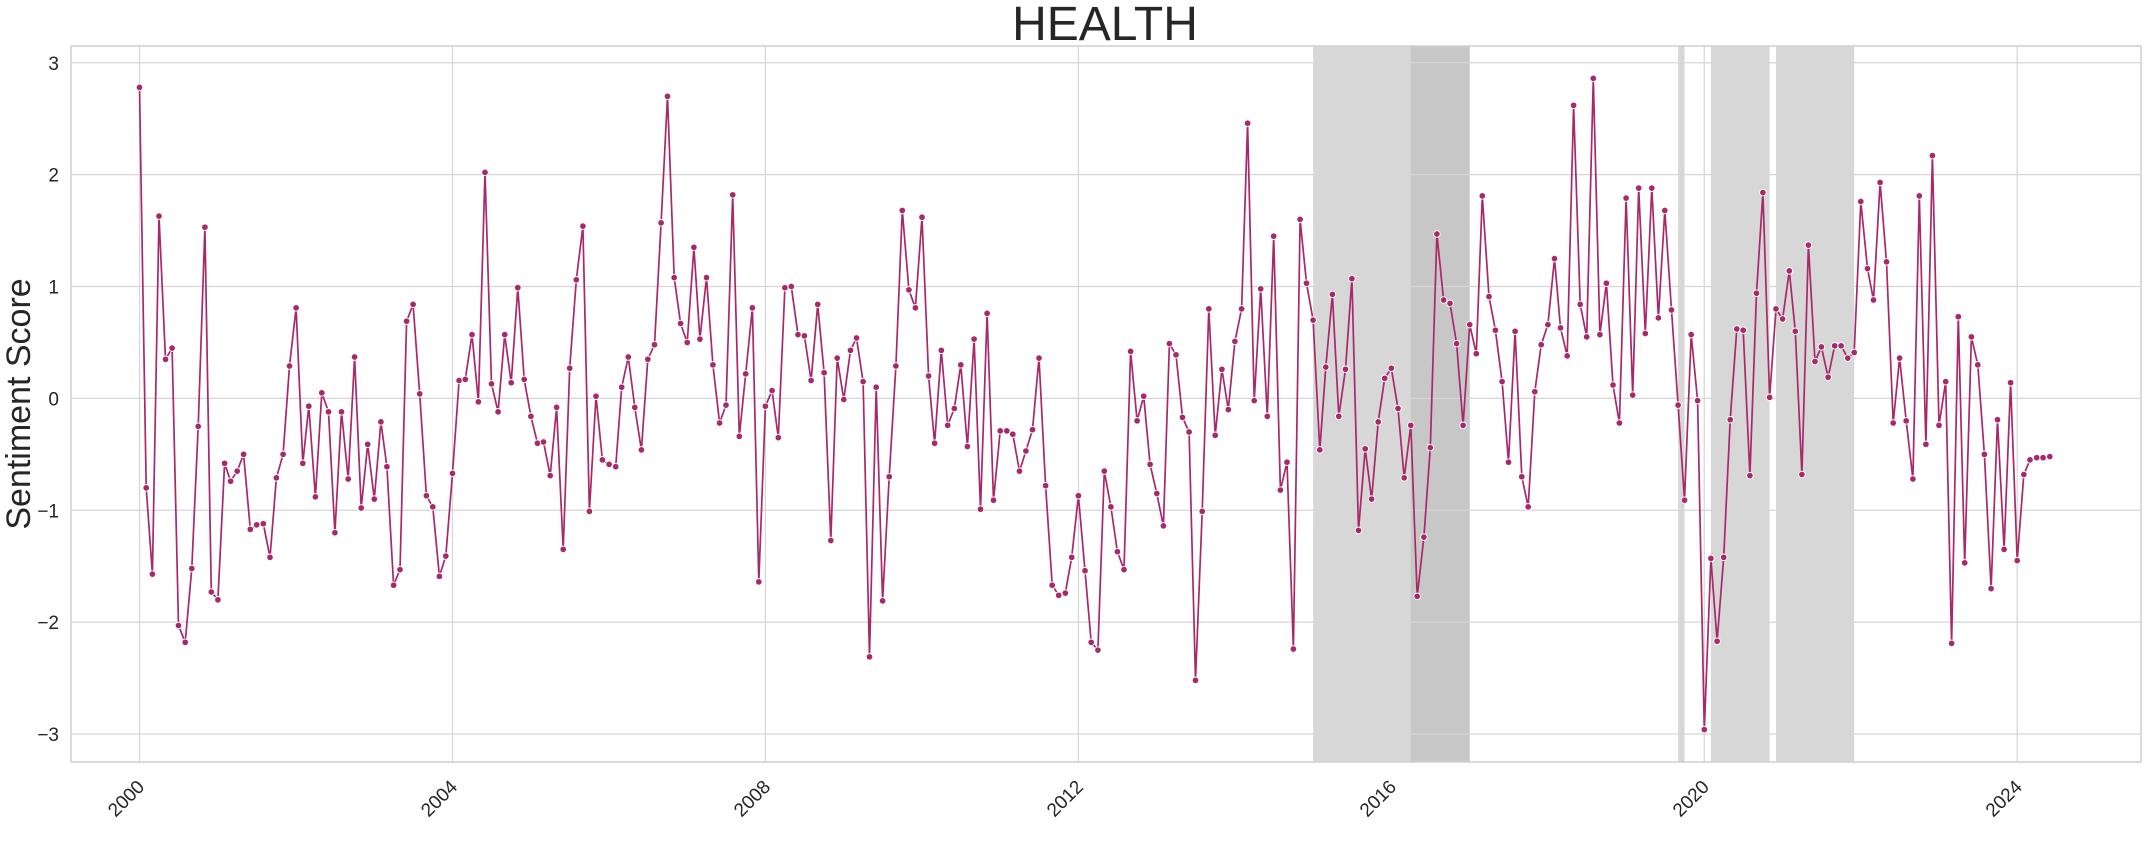  What do you see at coordinates (752, 799) in the screenshot?
I see `x-tick-label: 2008` at bounding box center [752, 799].